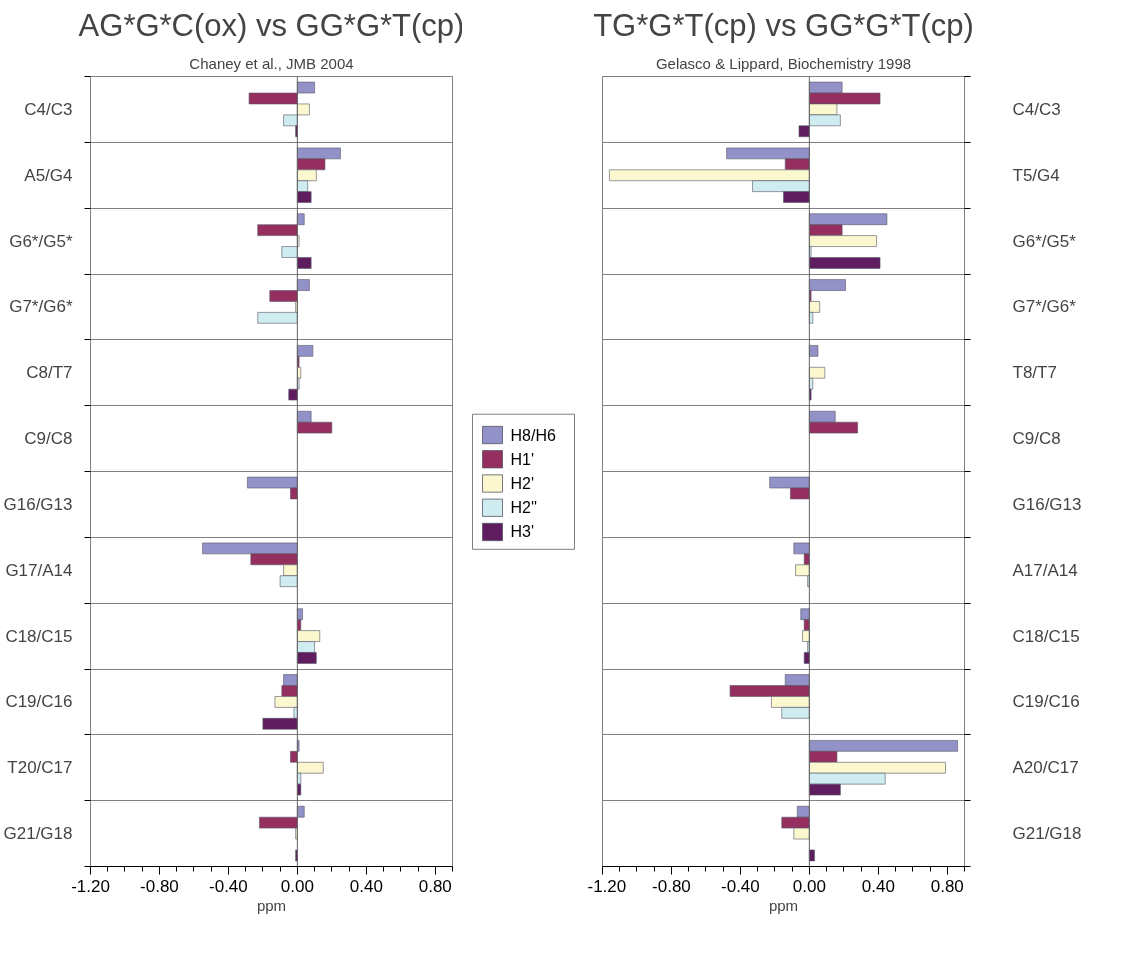 Image resolution: width=1125 pixels, height=977 pixels. What do you see at coordinates (271, 25) in the screenshot?
I see `chart-title: AG*G*C(ox) vs GG*G*T(cp)` at bounding box center [271, 25].